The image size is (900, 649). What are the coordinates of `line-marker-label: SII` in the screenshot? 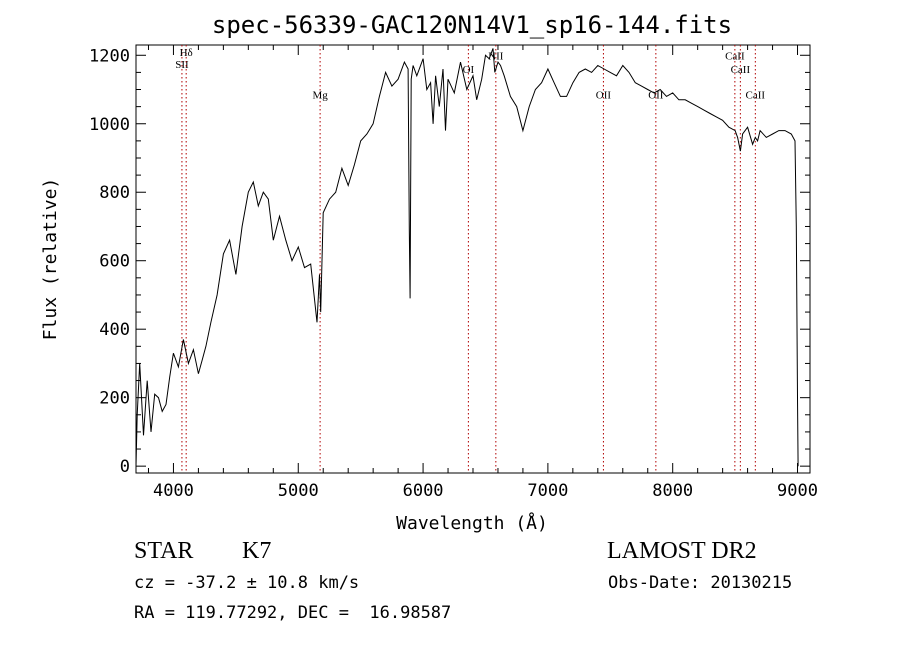 It's located at (182, 65).